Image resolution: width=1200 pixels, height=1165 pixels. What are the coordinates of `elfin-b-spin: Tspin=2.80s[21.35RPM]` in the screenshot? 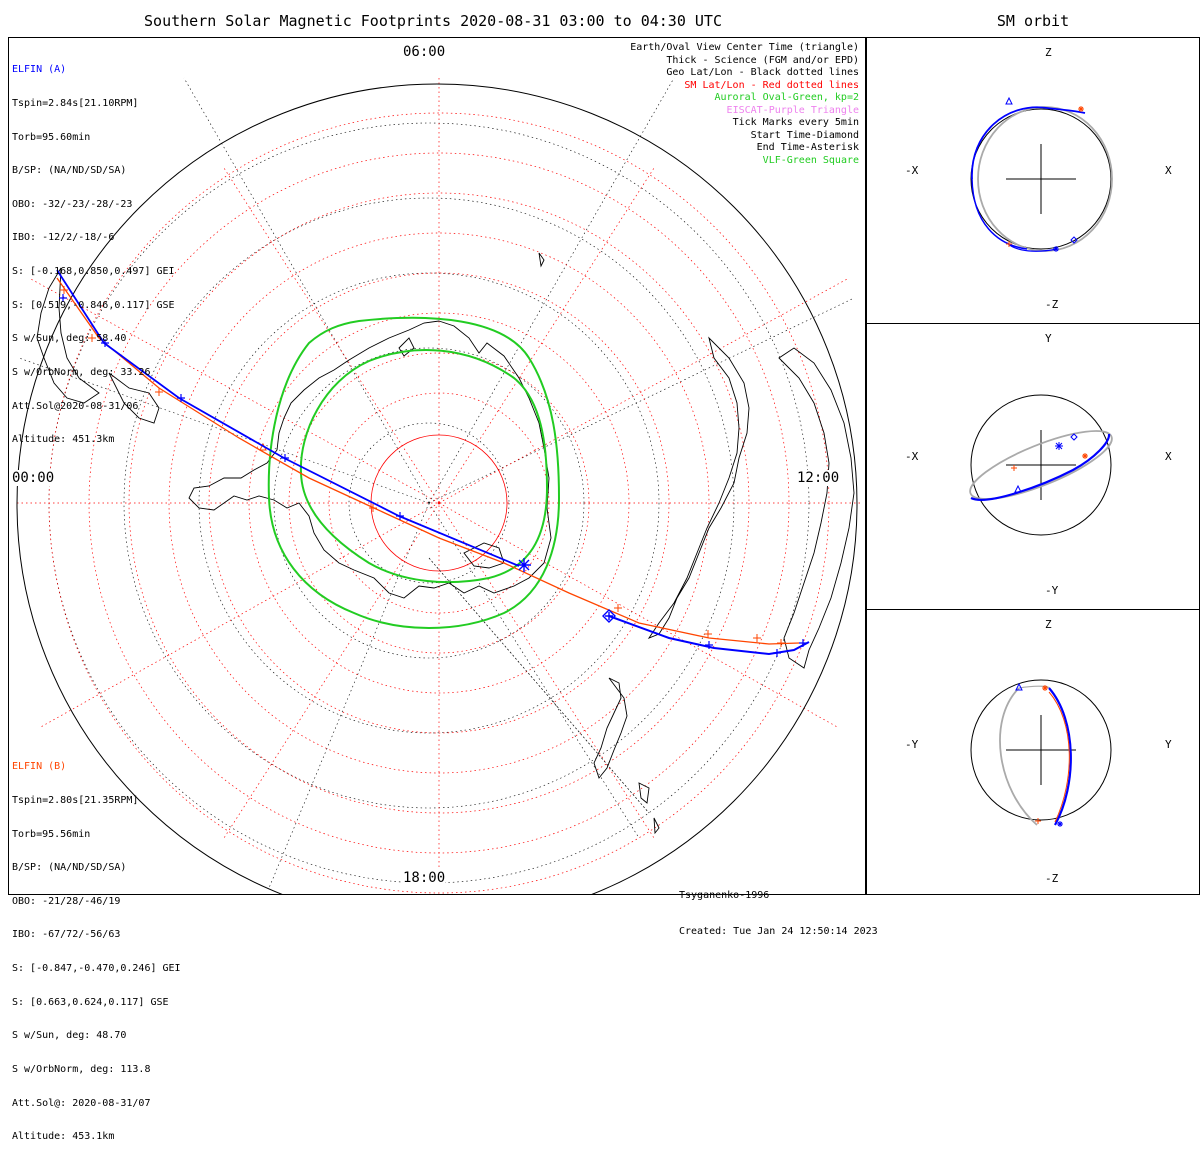 It's located at (75, 801).